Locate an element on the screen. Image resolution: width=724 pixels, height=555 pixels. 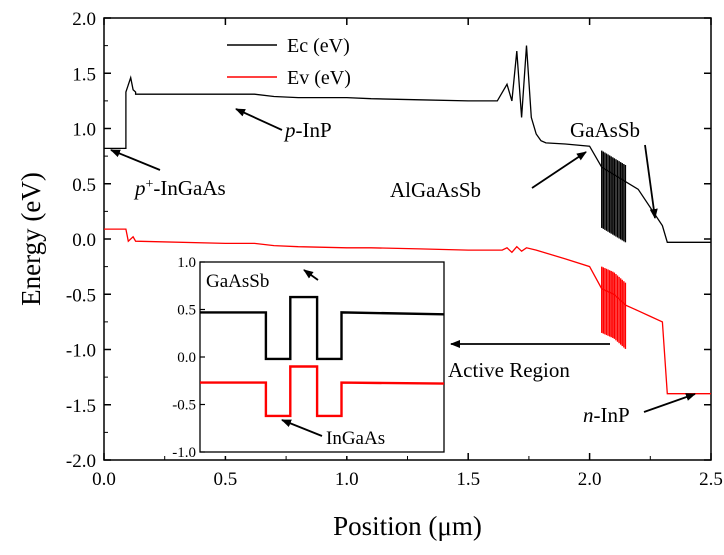
annotation-text: Active Region is located at coordinates (509, 370).